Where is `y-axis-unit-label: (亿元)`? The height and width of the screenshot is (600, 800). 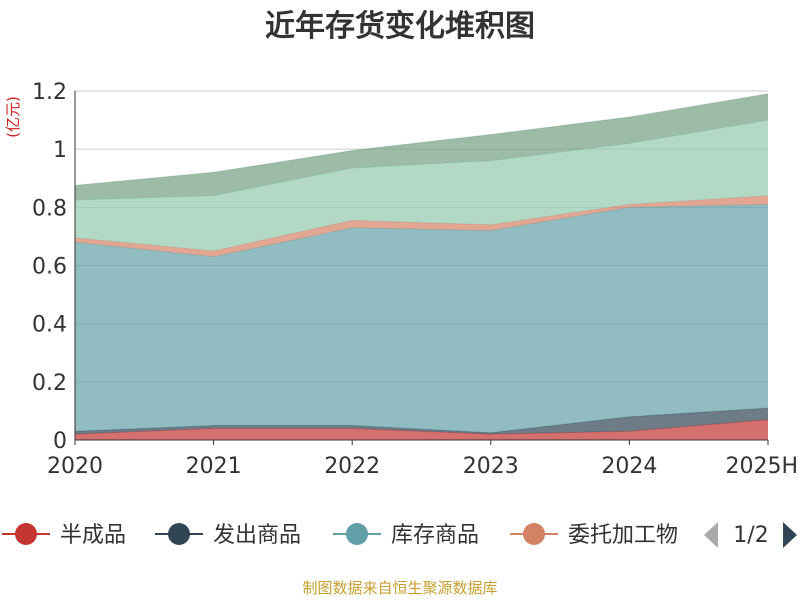 y-axis-unit-label: (亿元) is located at coordinates (13, 117).